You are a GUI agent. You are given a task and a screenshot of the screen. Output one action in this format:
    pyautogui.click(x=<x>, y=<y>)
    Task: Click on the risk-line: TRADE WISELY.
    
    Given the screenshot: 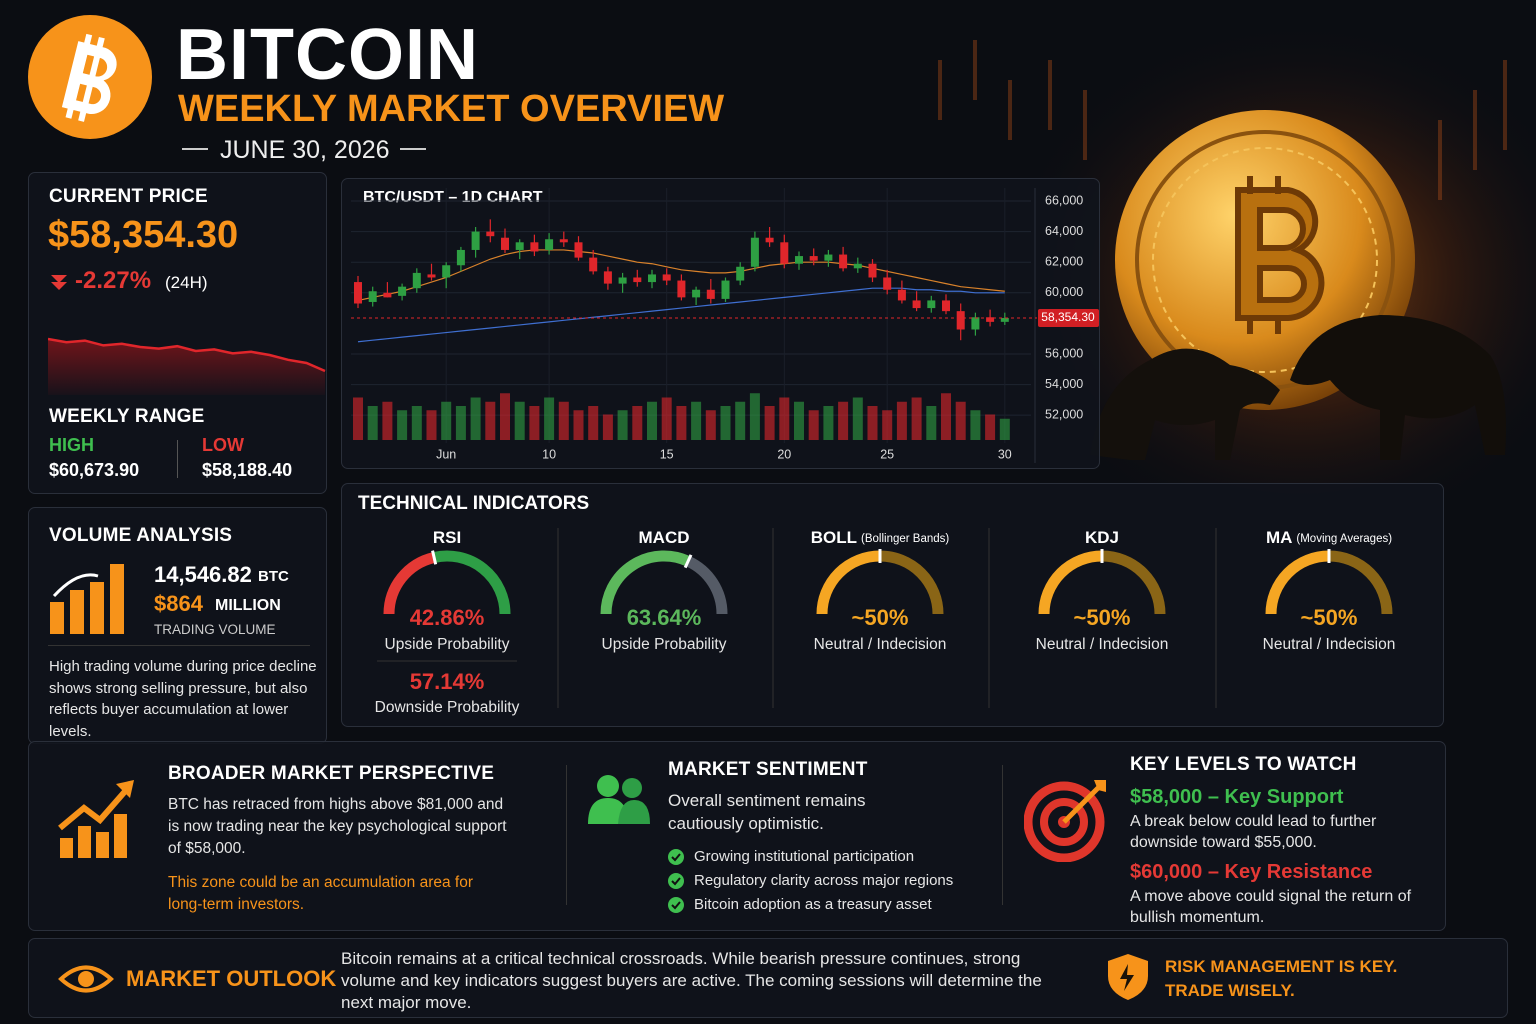 What is the action you would take?
    pyautogui.click(x=1230, y=990)
    